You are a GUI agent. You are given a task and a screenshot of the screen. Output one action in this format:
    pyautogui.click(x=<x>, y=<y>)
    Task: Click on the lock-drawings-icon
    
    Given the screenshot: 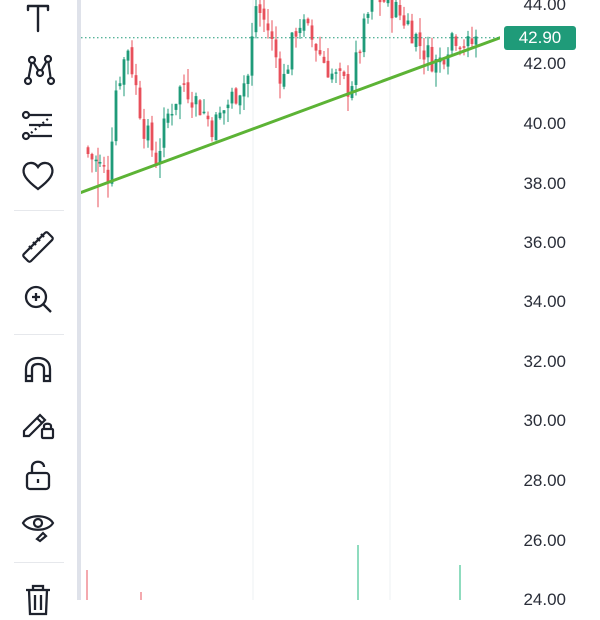 What is the action you would take?
    pyautogui.click(x=38, y=426)
    